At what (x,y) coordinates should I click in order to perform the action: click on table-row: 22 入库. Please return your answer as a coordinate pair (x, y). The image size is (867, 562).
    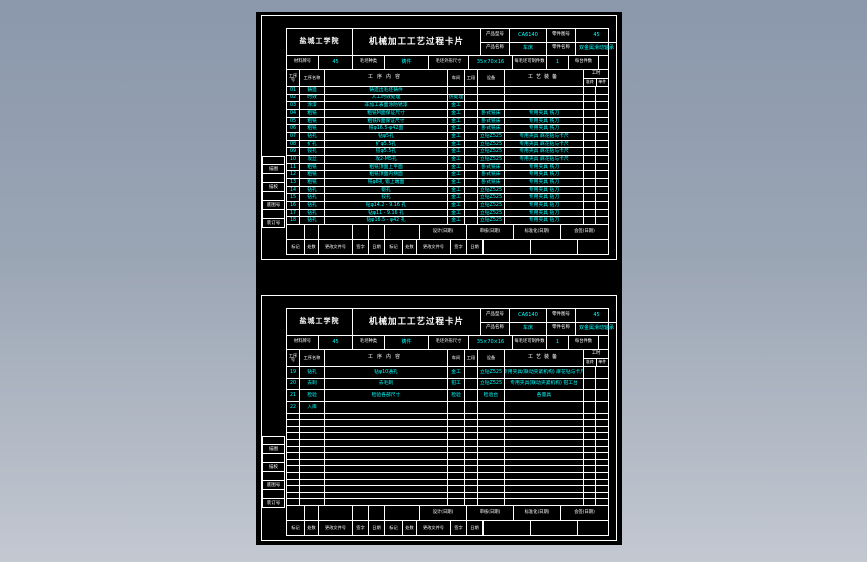
    Looking at the image, I should click on (447, 407).